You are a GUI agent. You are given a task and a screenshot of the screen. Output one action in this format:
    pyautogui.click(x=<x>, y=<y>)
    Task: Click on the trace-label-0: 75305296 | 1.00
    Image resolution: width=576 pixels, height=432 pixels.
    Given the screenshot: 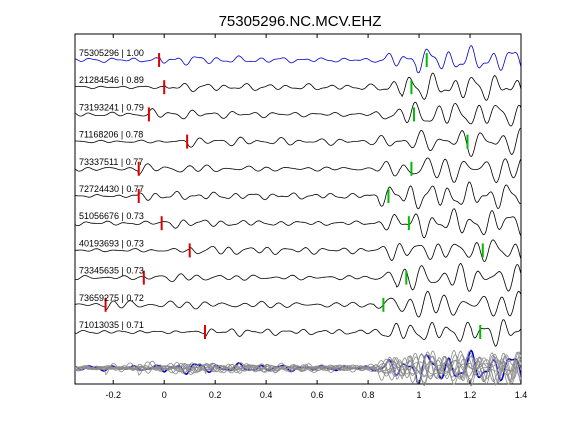 What is the action you would take?
    pyautogui.click(x=111, y=53)
    